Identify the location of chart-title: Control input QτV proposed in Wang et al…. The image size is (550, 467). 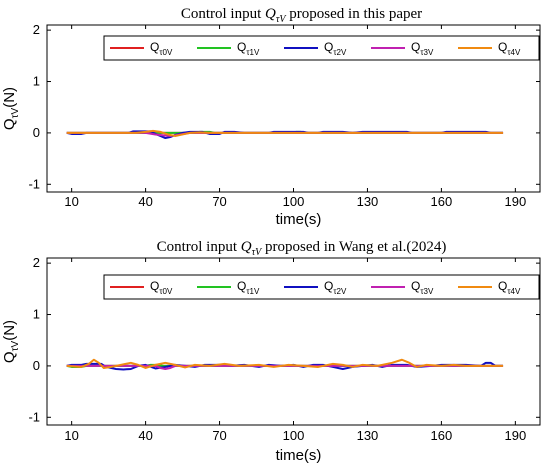
(302, 248).